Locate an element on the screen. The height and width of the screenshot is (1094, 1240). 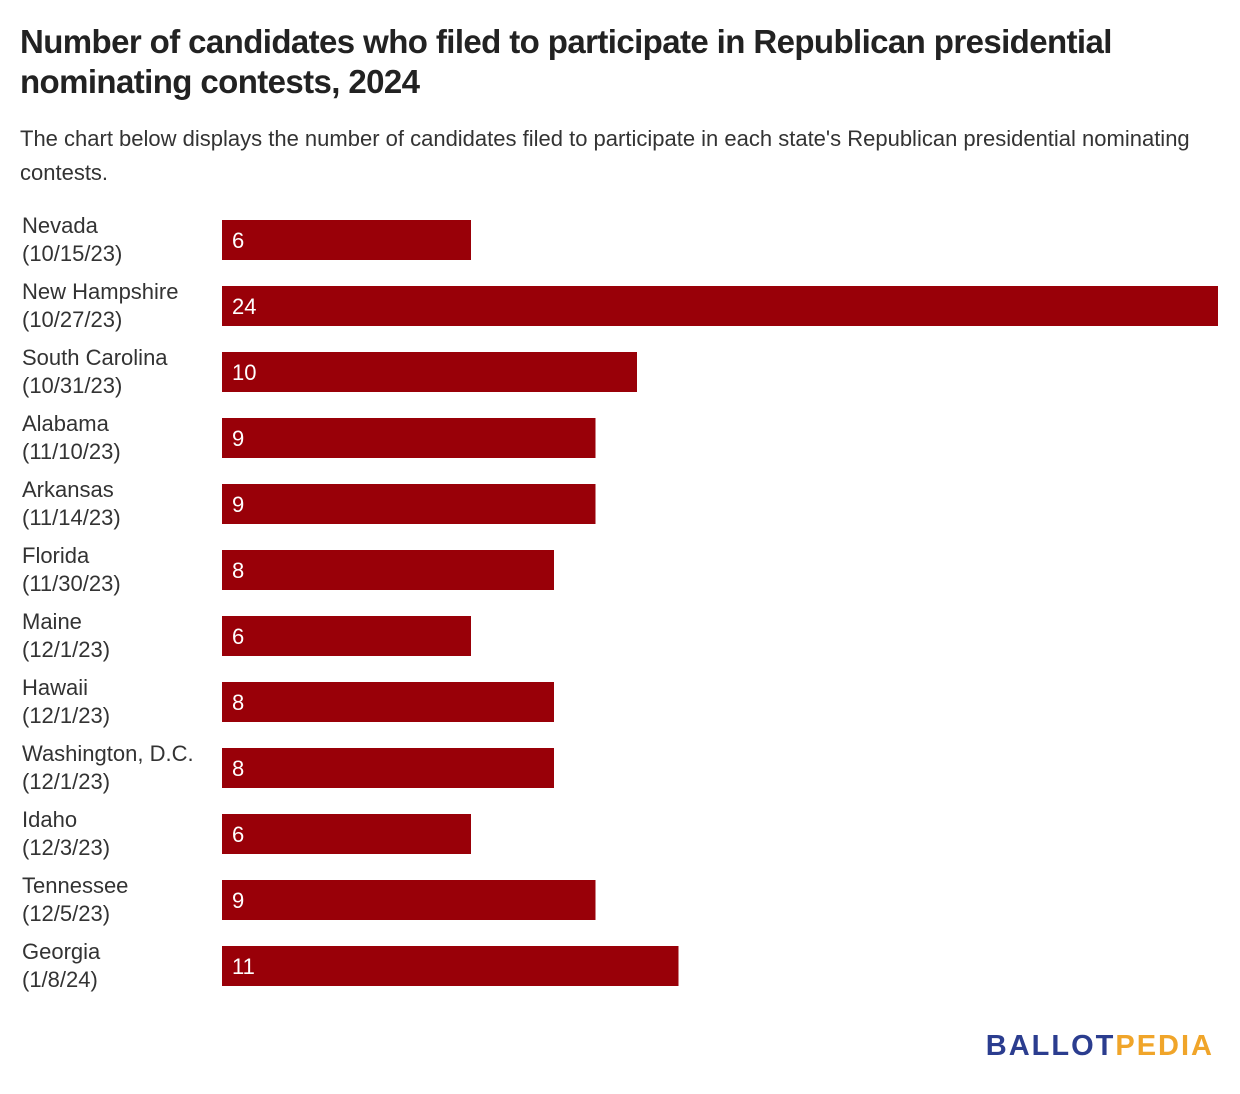
logo-part-ballot: BALLOT is located at coordinates (1050, 1046).